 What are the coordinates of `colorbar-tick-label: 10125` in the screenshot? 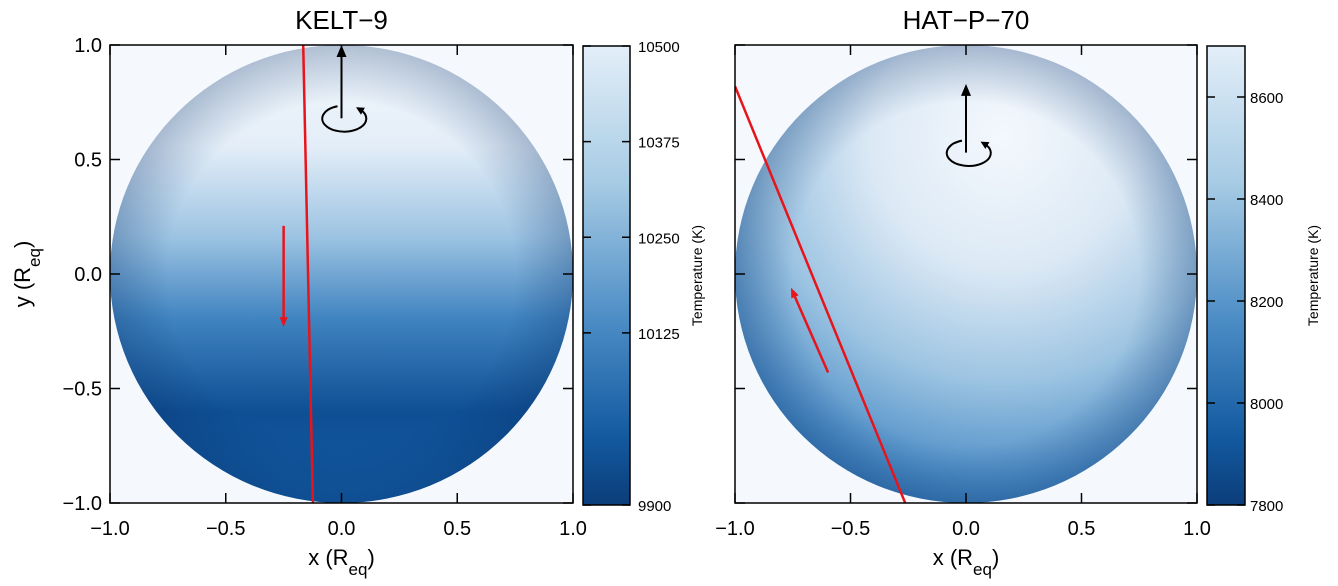 It's located at (659, 334).